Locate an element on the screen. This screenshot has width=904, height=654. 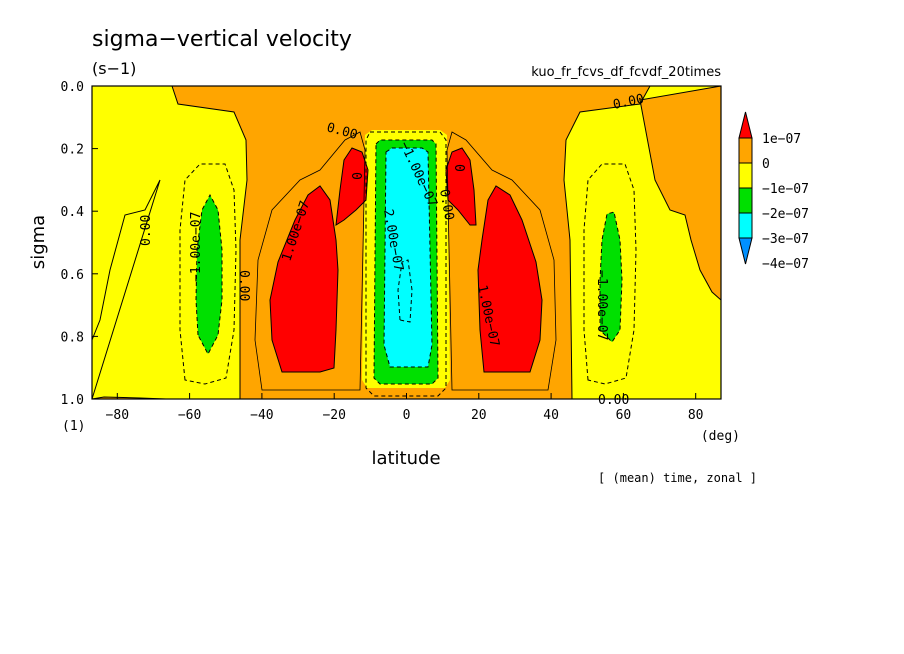
contour-solid-right is located at coordinates (501, 261).